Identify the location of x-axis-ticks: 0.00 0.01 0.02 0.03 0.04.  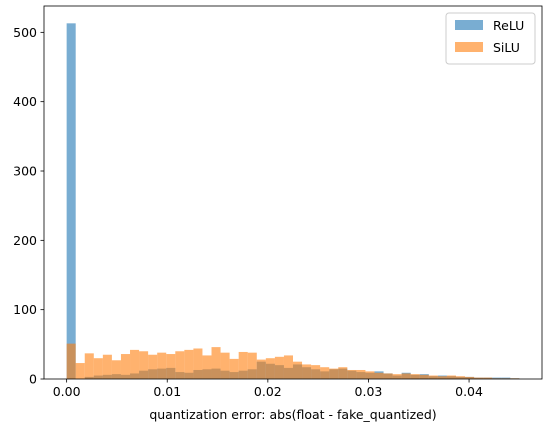
(268, 389).